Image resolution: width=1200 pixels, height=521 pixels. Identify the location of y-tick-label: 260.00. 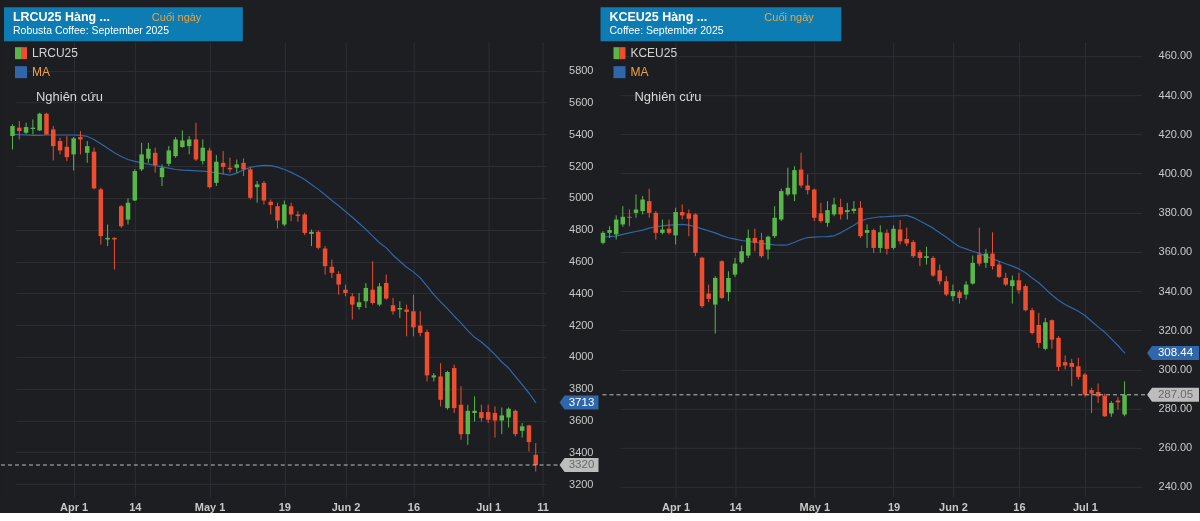
(1175, 447).